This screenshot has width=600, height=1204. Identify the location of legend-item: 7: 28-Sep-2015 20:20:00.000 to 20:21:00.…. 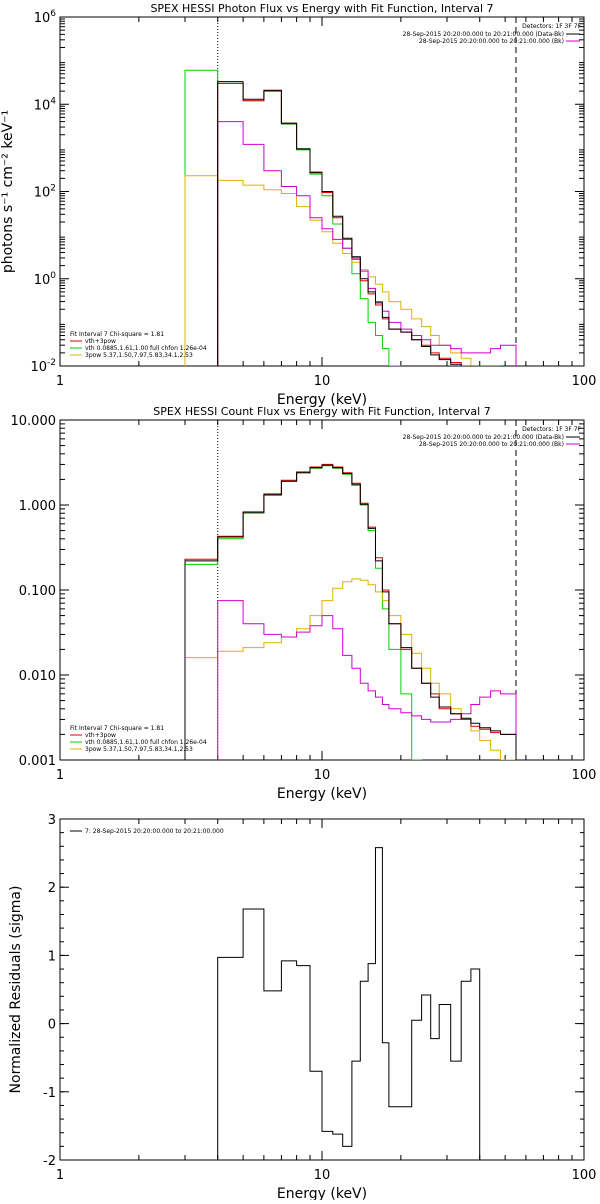
(154, 831).